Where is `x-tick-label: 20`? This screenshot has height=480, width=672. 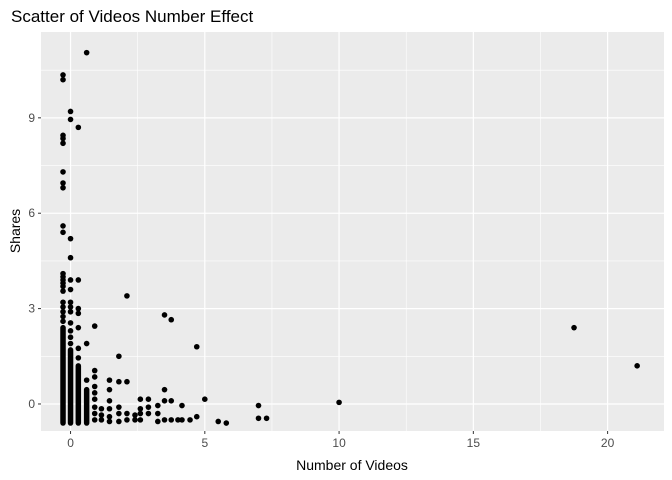 x-tick-label: 20 is located at coordinates (608, 443).